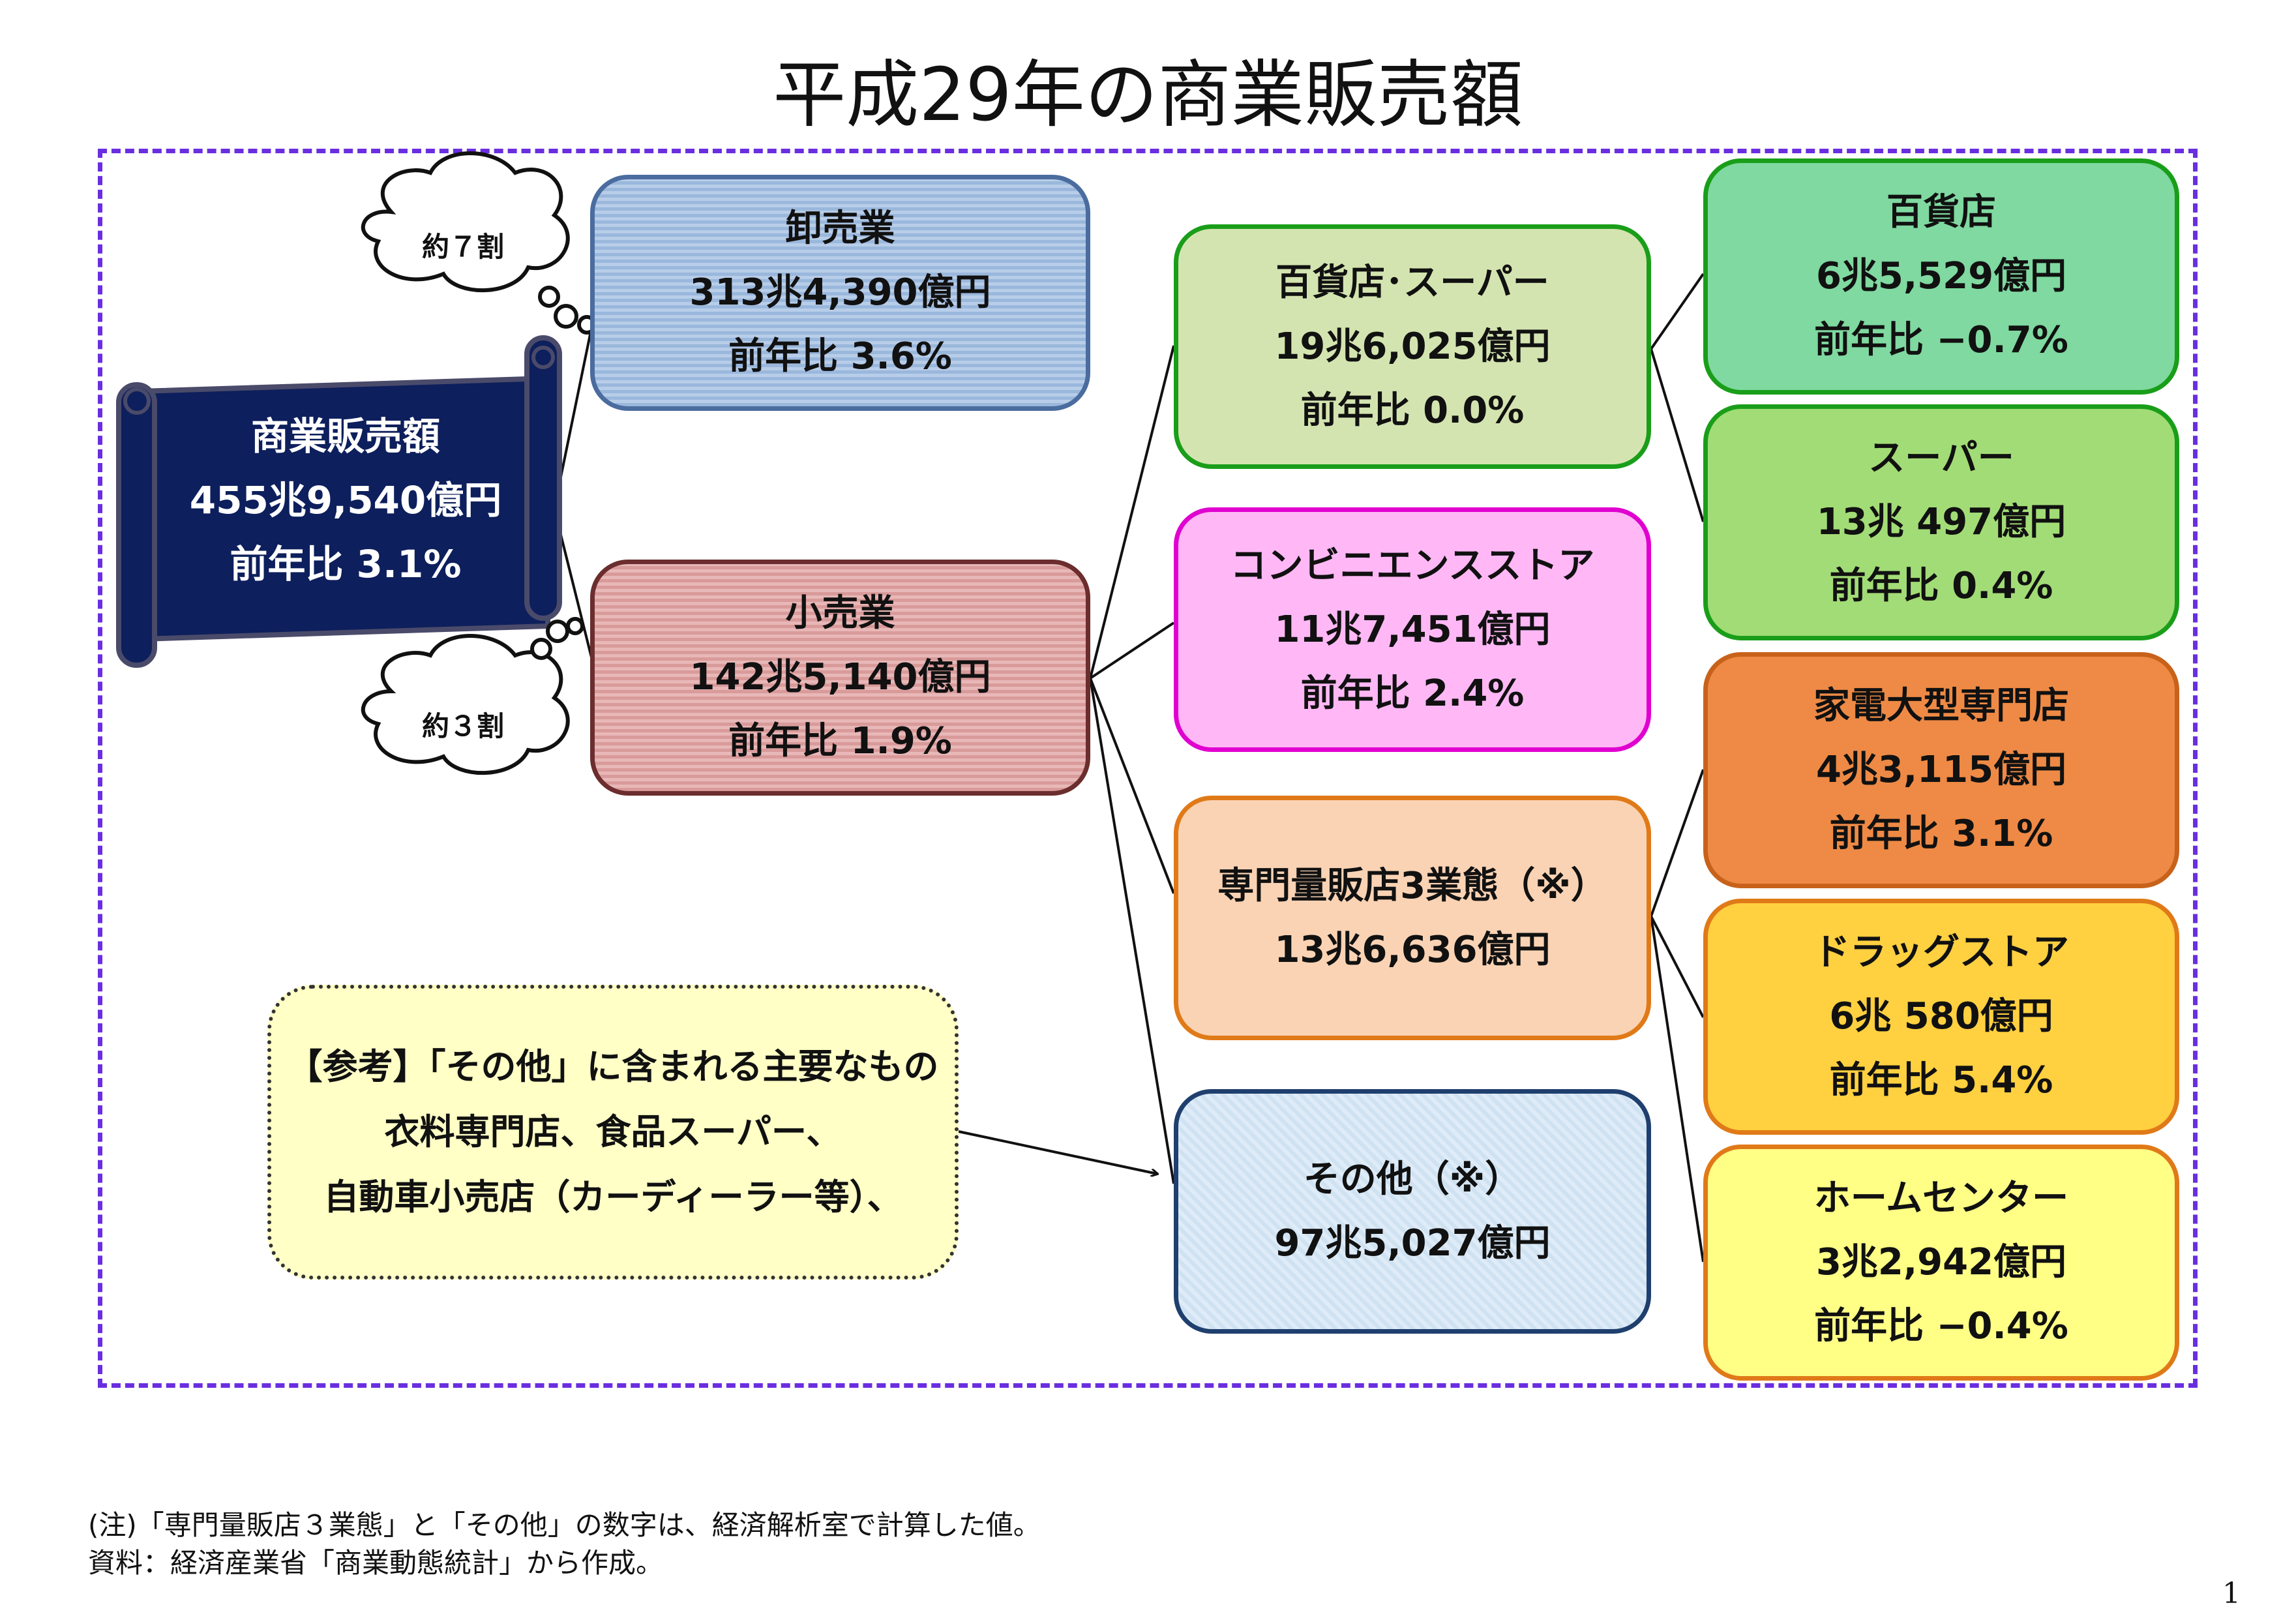  What do you see at coordinates (1412, 885) in the screenshot?
I see `specialty-label: 専門量販店3業態（※）` at bounding box center [1412, 885].